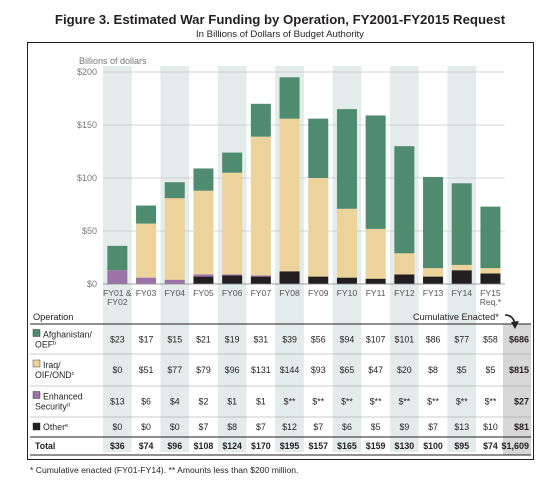 The width and height of the screenshot is (560, 487). I want to click on footnote-marker: b, so click(54, 344).